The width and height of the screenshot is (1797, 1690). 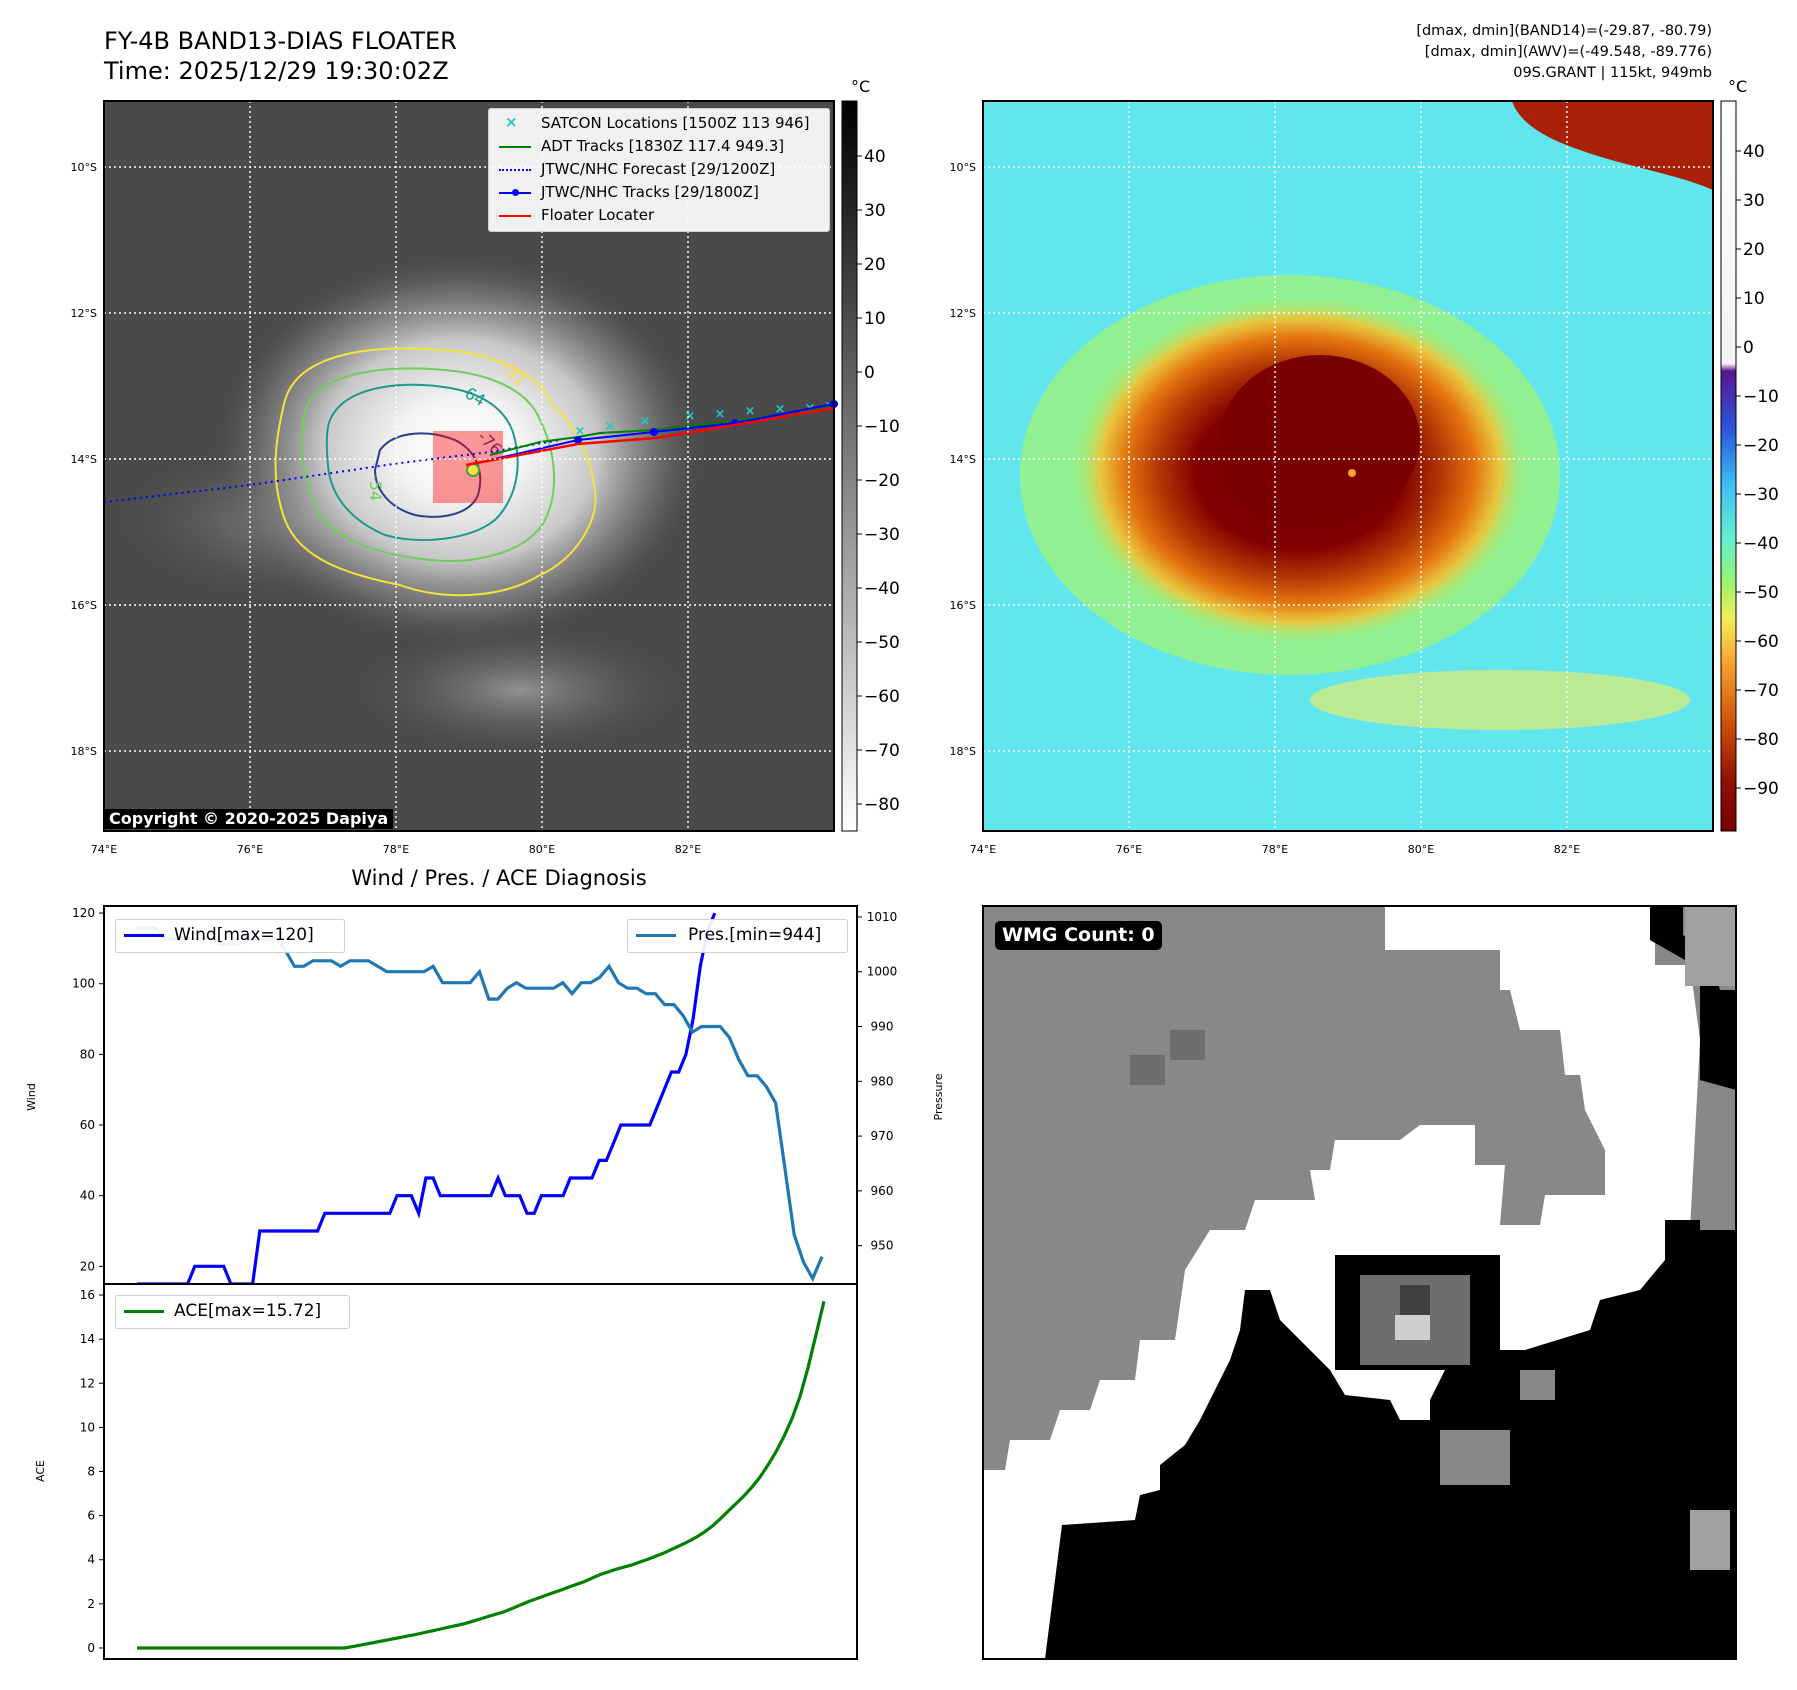 I want to click on pressure-ytick: 960, so click(x=882, y=1191).